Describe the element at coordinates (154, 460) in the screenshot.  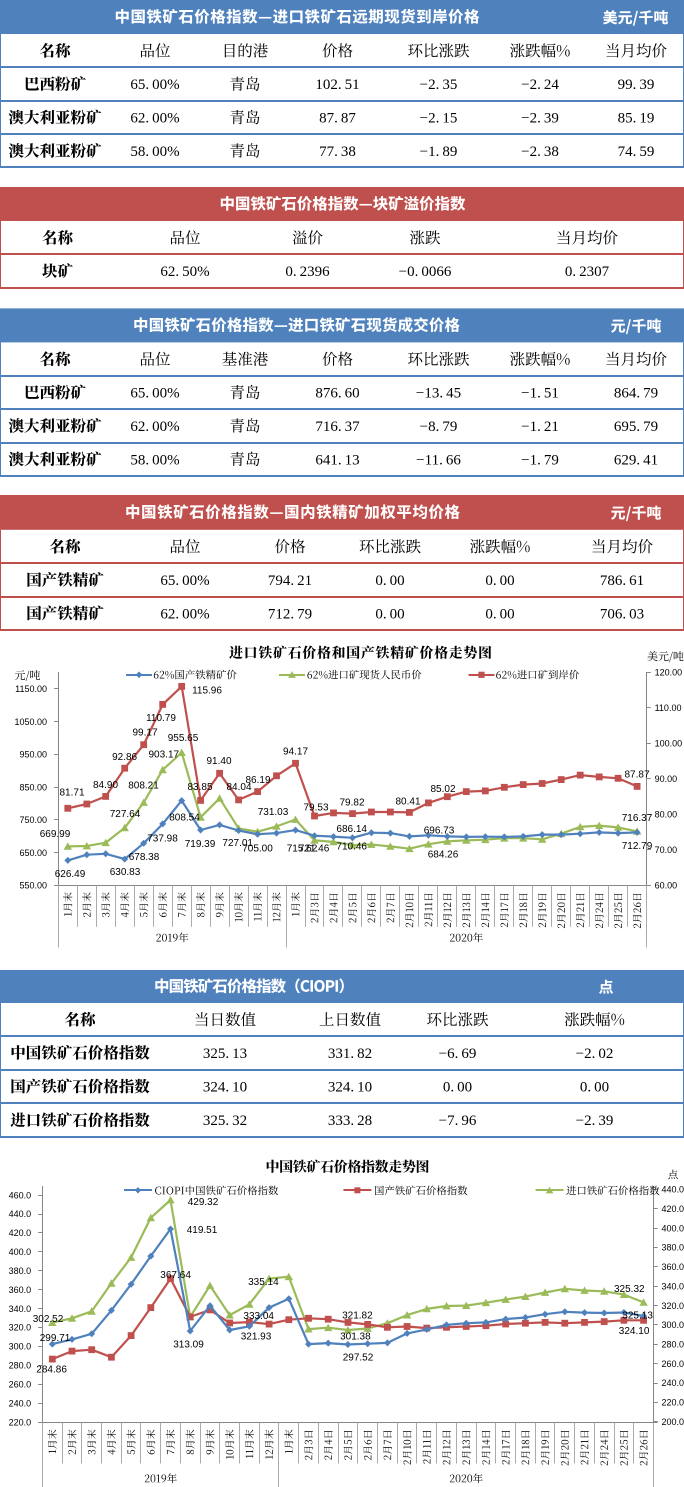
I see `svg-text: 58. 00%` at that location.